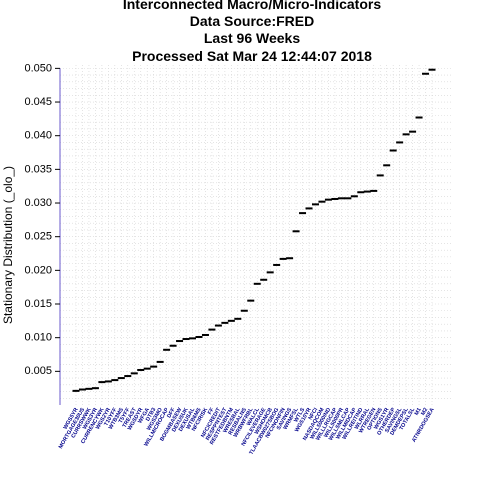 The width and height of the screenshot is (480, 480). Describe the element at coordinates (314, 414) in the screenshot. I see `x-tick-label: NFCI` at that location.